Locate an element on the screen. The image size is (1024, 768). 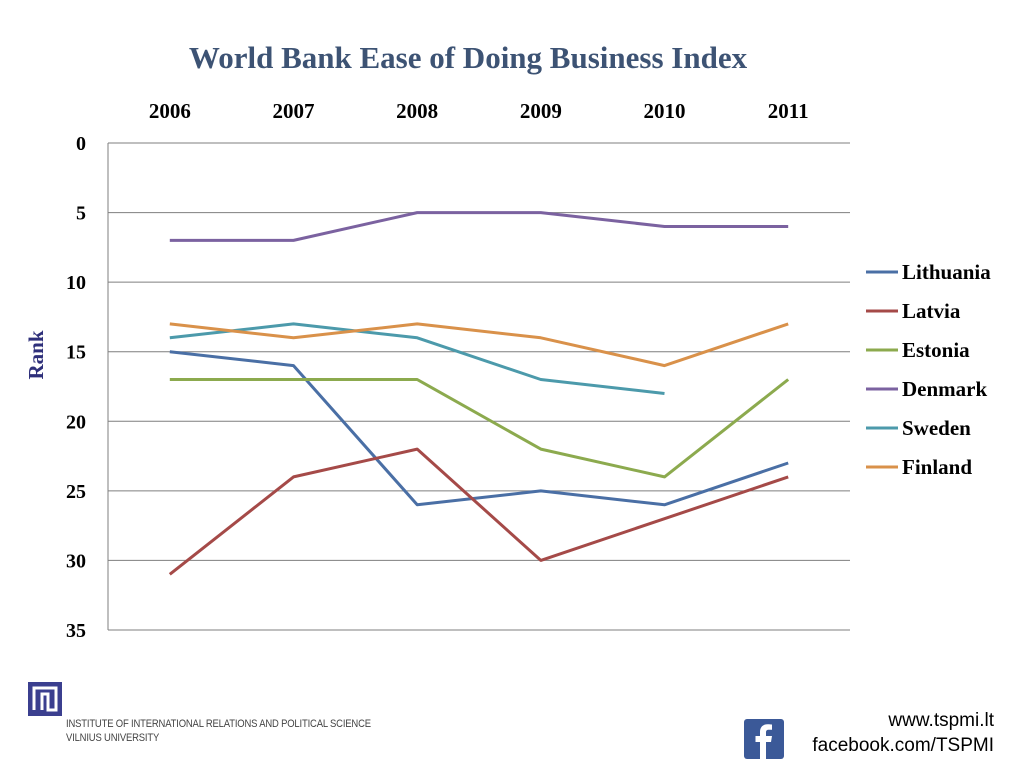
y-tick-label: 0 is located at coordinates (81, 144).